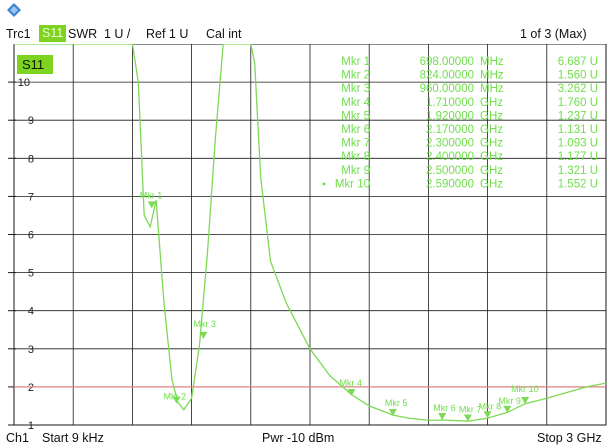 The width and height of the screenshot is (616, 448). Describe the element at coordinates (355, 144) in the screenshot. I see `marker-name: Mkr 7` at that location.